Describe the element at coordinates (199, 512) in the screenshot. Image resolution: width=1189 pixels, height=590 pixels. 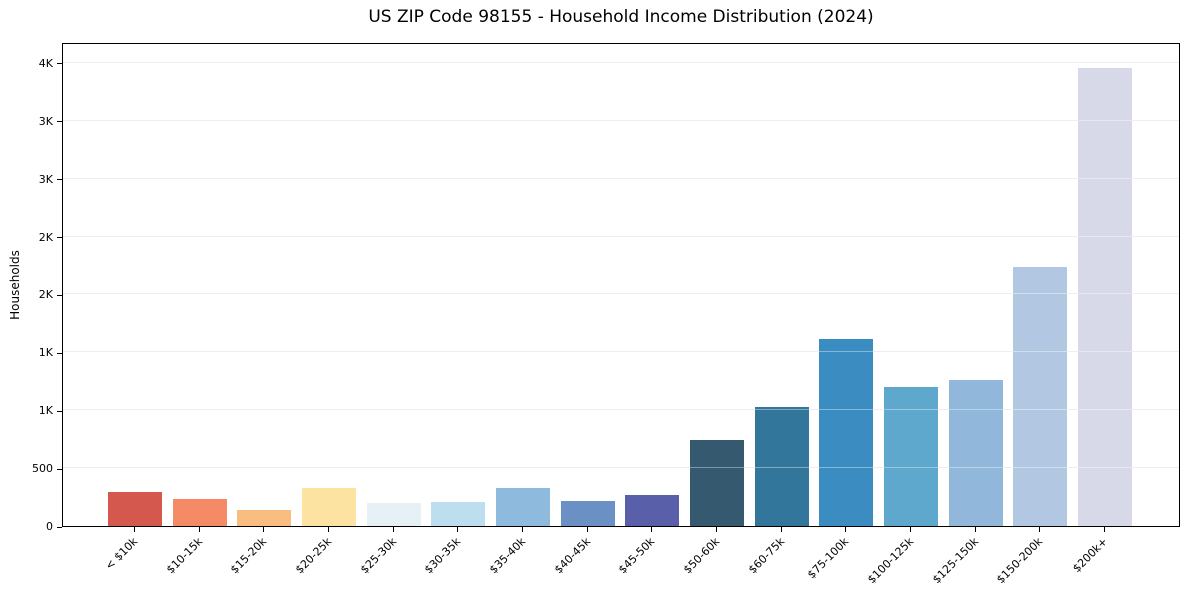
I see `bar-$10-15k` at that location.